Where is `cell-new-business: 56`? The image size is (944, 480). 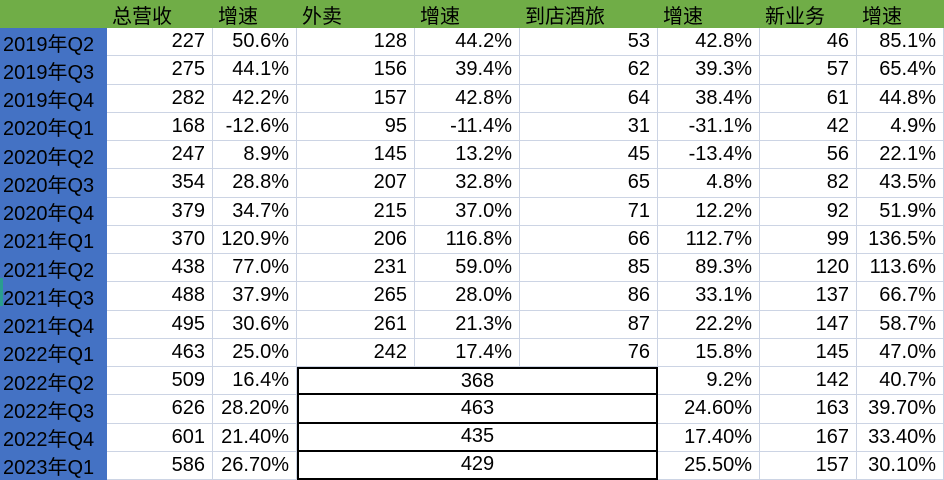 cell-new-business: 56 is located at coordinates (808, 155).